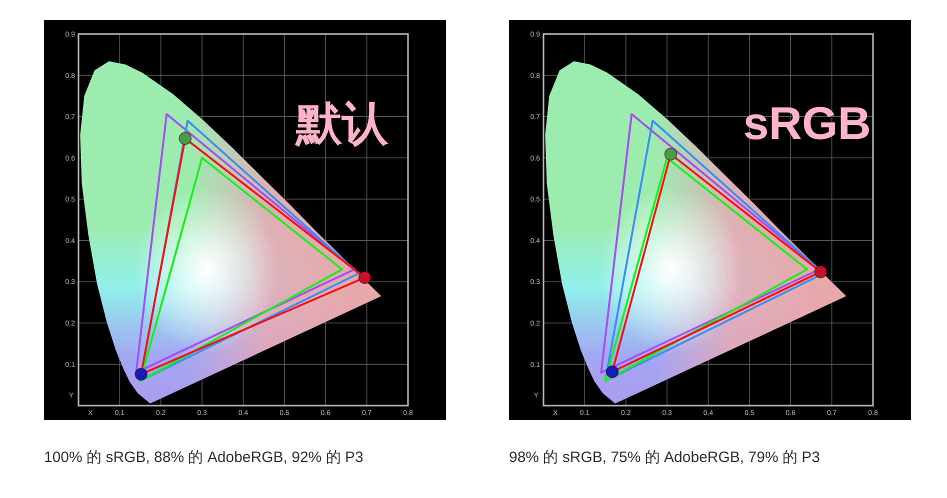 The image size is (947, 498). I want to click on text: 100% 的 sRGB, 88% 的 AdobeRGB, 92% 的 P3, so click(204, 457).